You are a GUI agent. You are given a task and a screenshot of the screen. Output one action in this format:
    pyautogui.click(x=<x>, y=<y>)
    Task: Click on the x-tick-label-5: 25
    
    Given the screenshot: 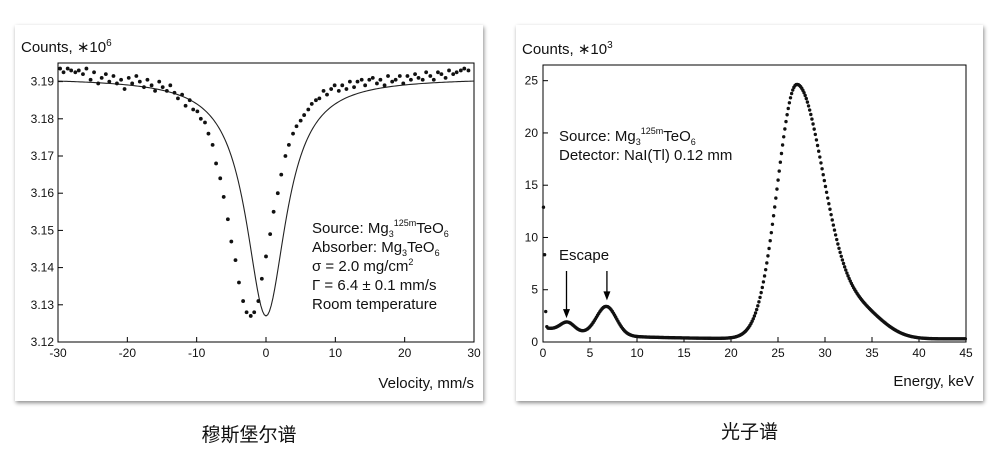 What is the action you would take?
    pyautogui.click(x=778, y=353)
    